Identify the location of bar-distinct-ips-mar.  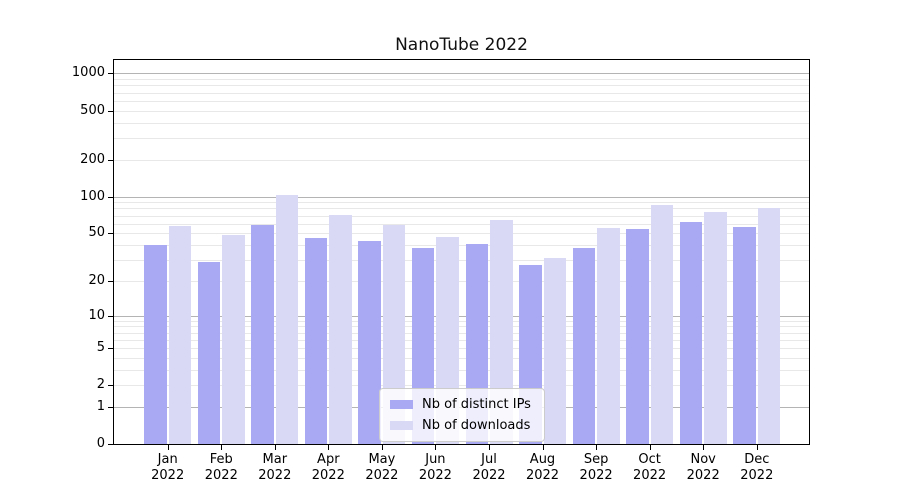
(262, 334).